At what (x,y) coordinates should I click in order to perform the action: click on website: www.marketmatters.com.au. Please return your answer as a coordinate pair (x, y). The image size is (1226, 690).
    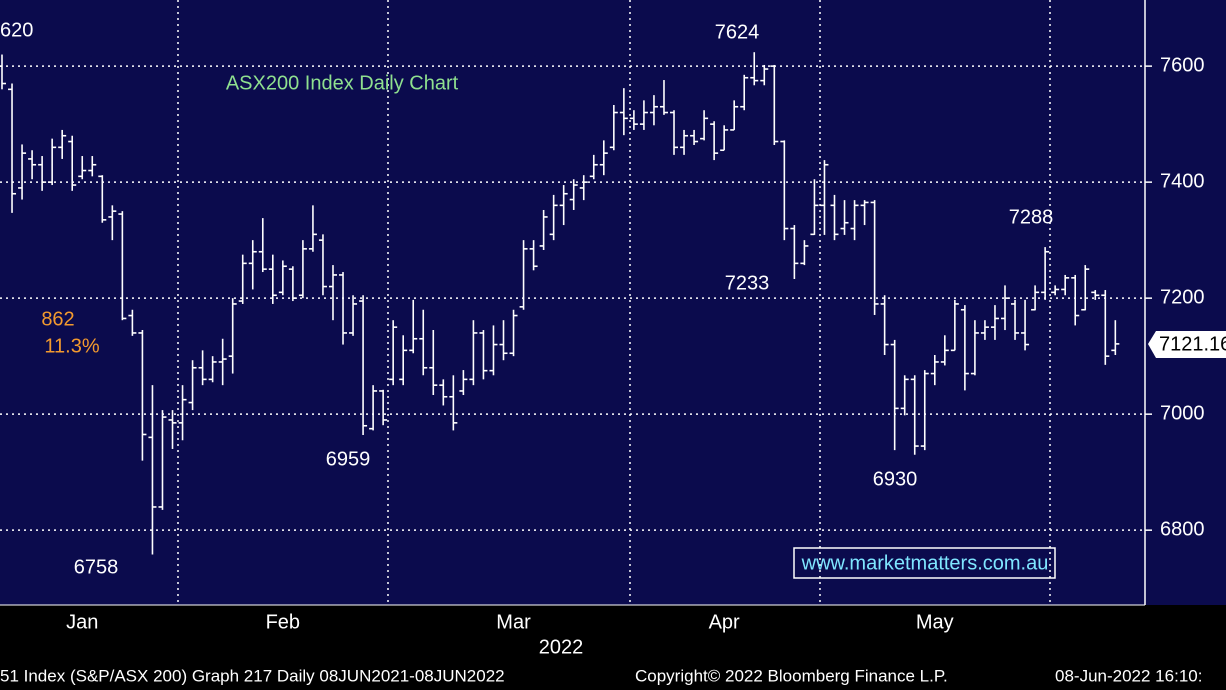
    Looking at the image, I should click on (925, 563).